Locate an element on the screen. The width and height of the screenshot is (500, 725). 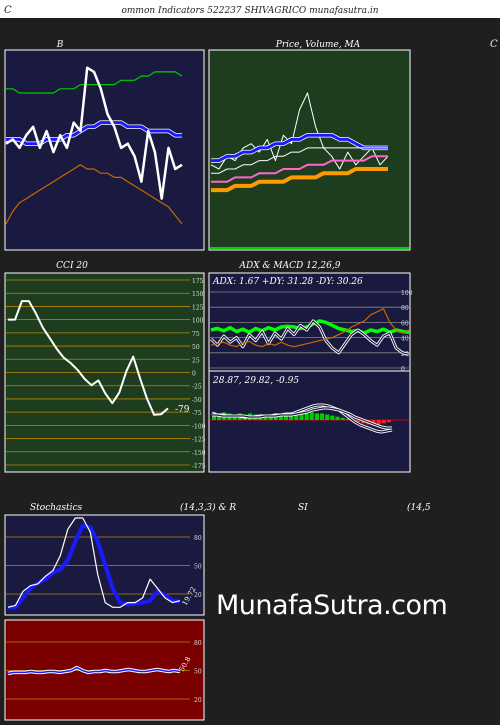
cci-tick-label: -100 is located at coordinates (199, 426).